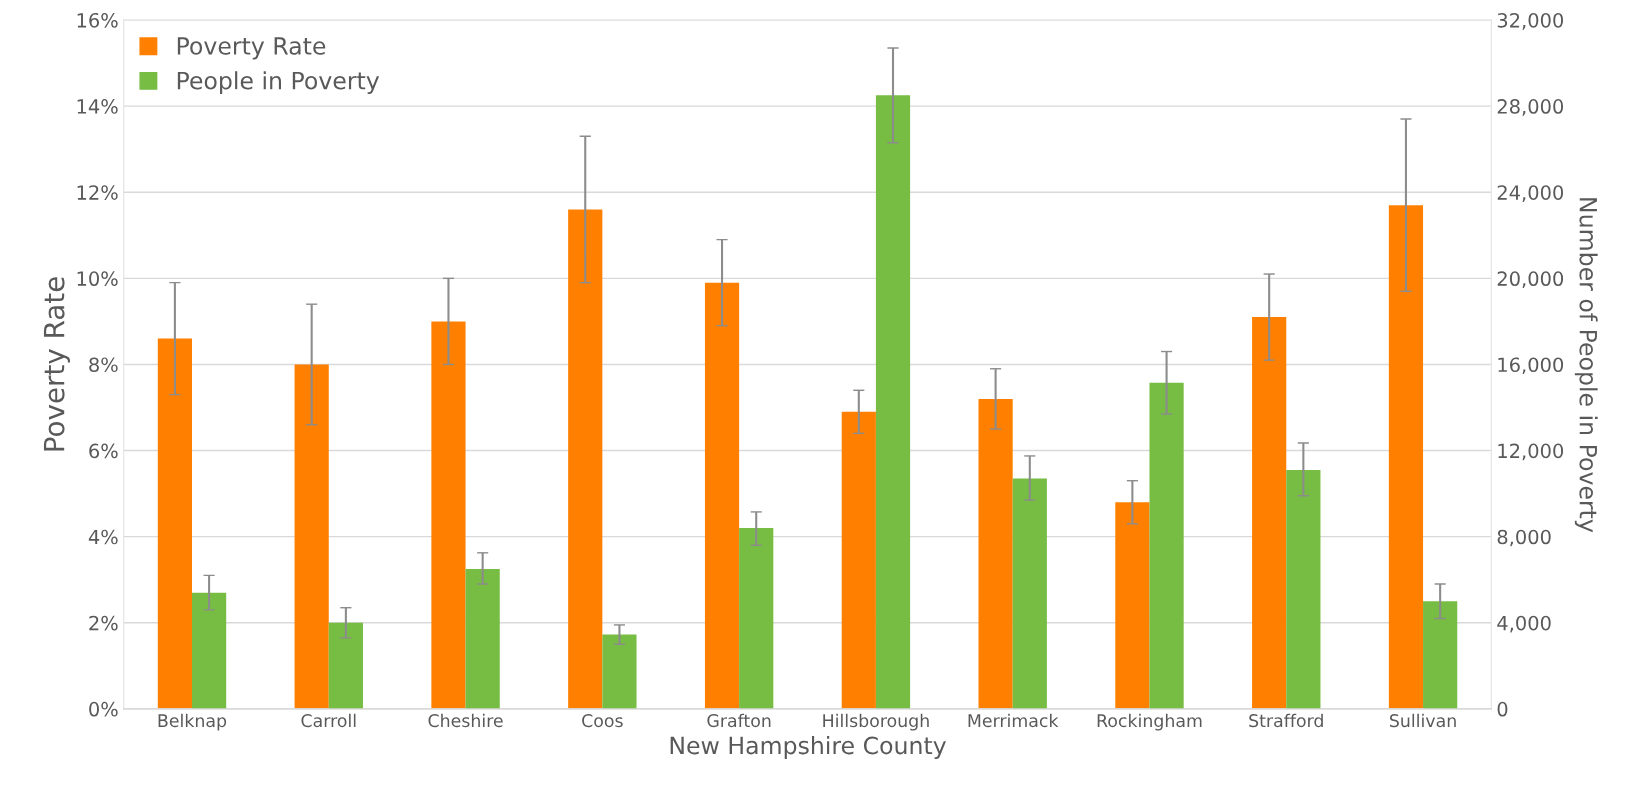 This screenshot has width=1648, height=801. Describe the element at coordinates (1530, 279) in the screenshot. I see `y2-tick-label: 20,000` at that location.